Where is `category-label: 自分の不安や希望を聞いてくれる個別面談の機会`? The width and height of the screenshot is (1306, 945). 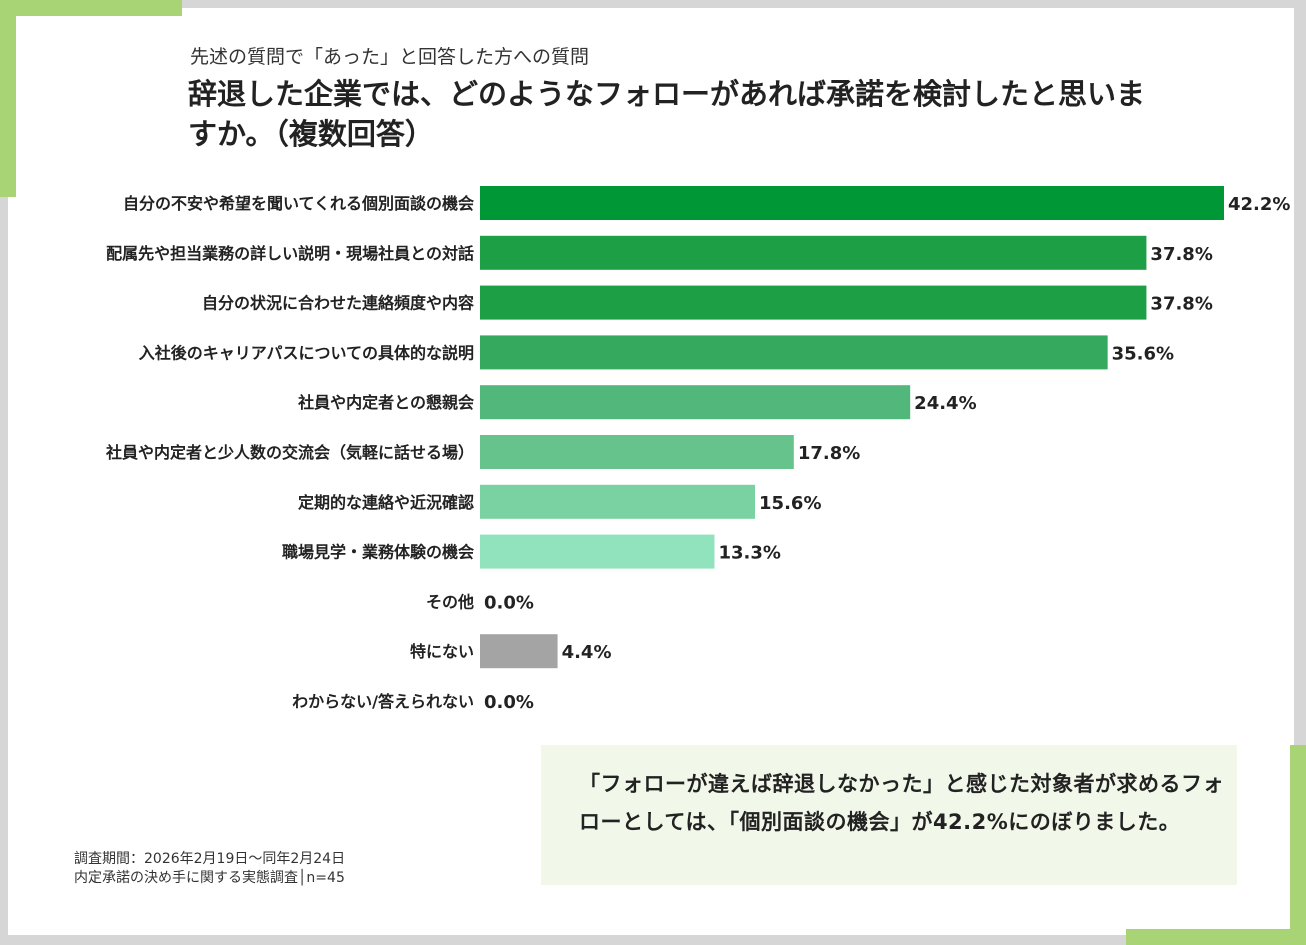
category-label: 自分の不安や希望を聞いてくれる個別面談の機会 is located at coordinates (298, 203).